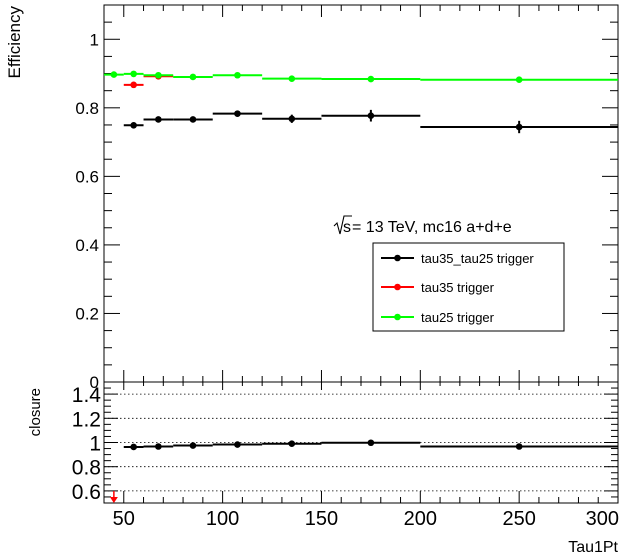 Image resolution: width=644 pixels, height=555 pixels. I want to click on energy-annotation: s = 13 TeV, mc16 a+d+e, so click(422, 225).